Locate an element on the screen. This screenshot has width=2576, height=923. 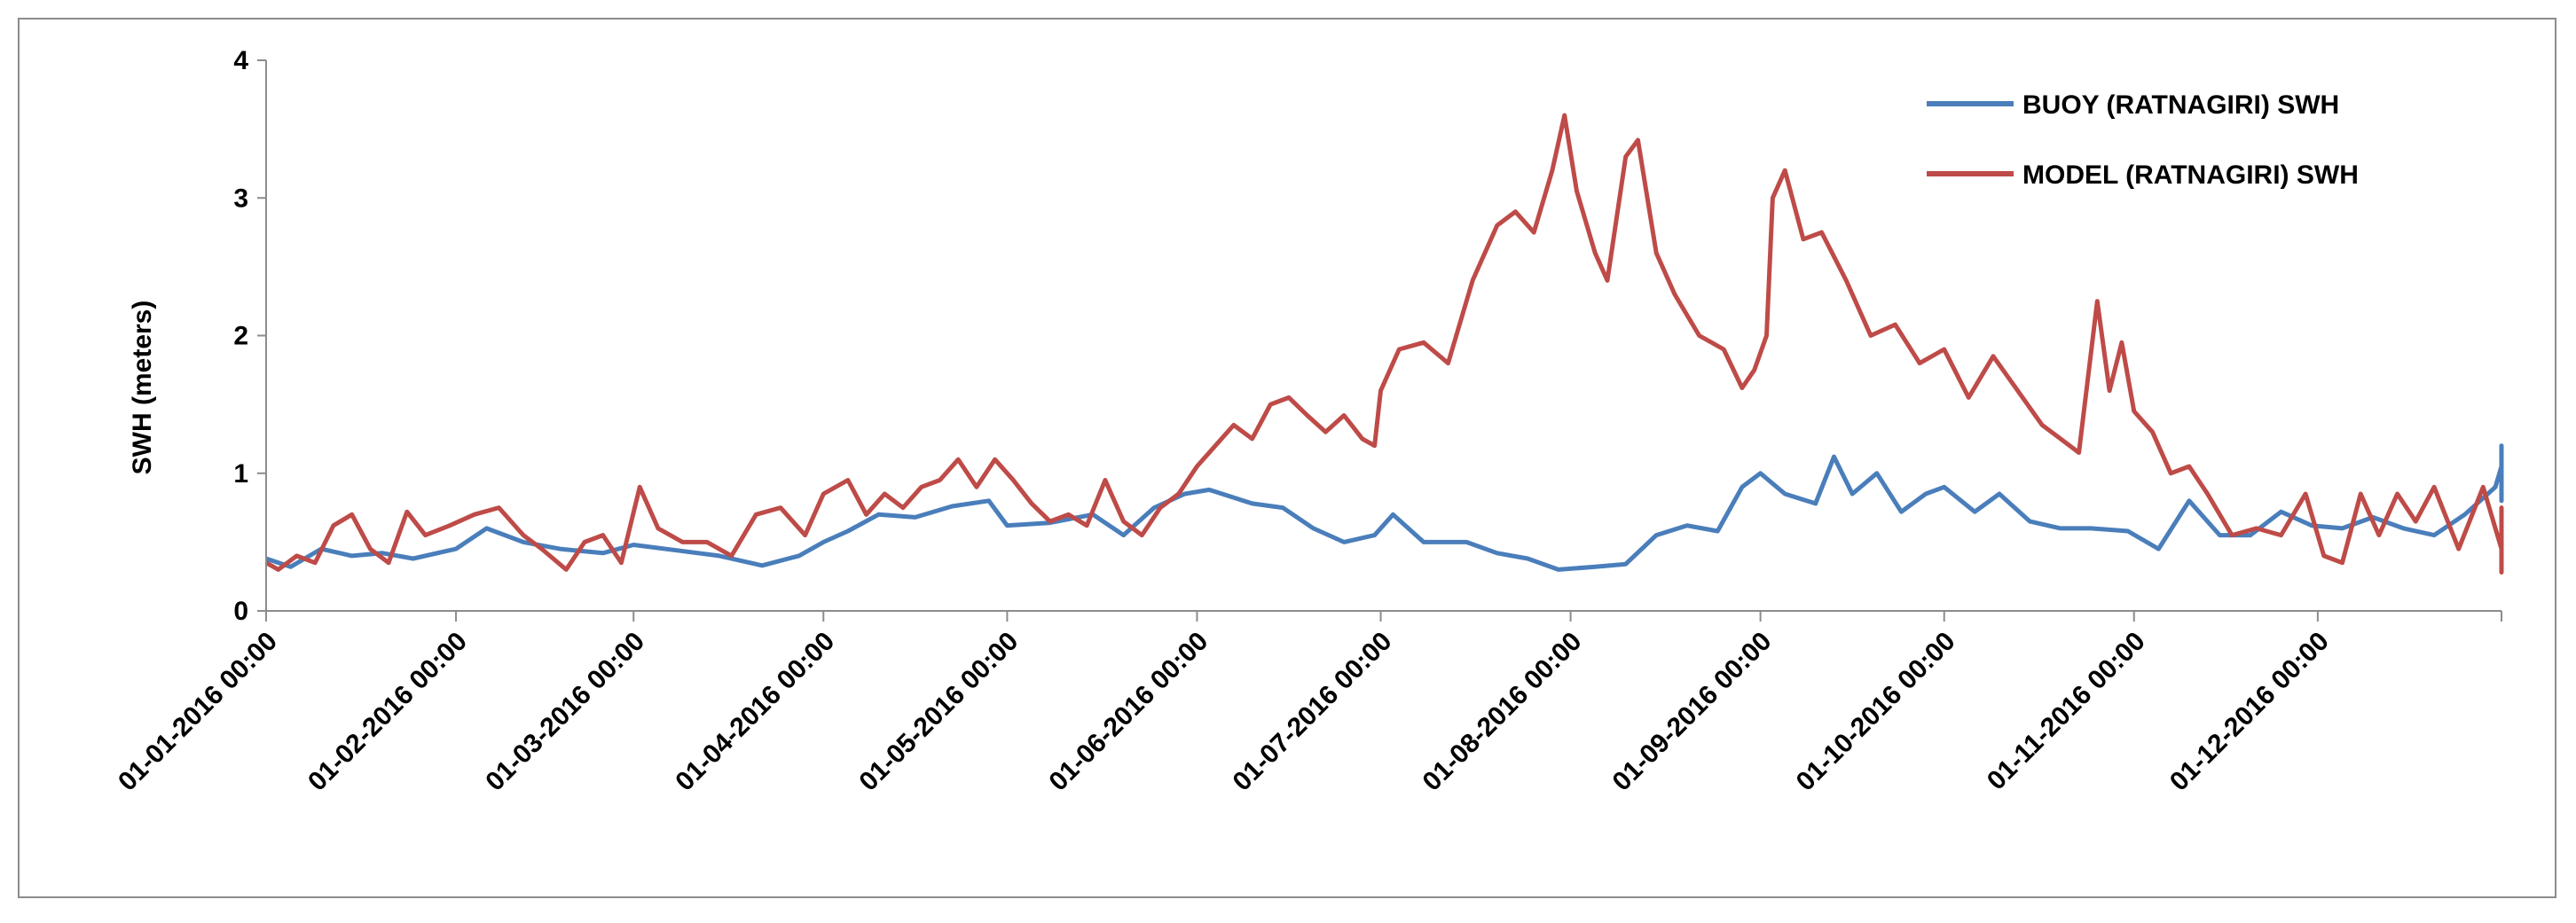
y-tick-label: 4 is located at coordinates (240, 60).